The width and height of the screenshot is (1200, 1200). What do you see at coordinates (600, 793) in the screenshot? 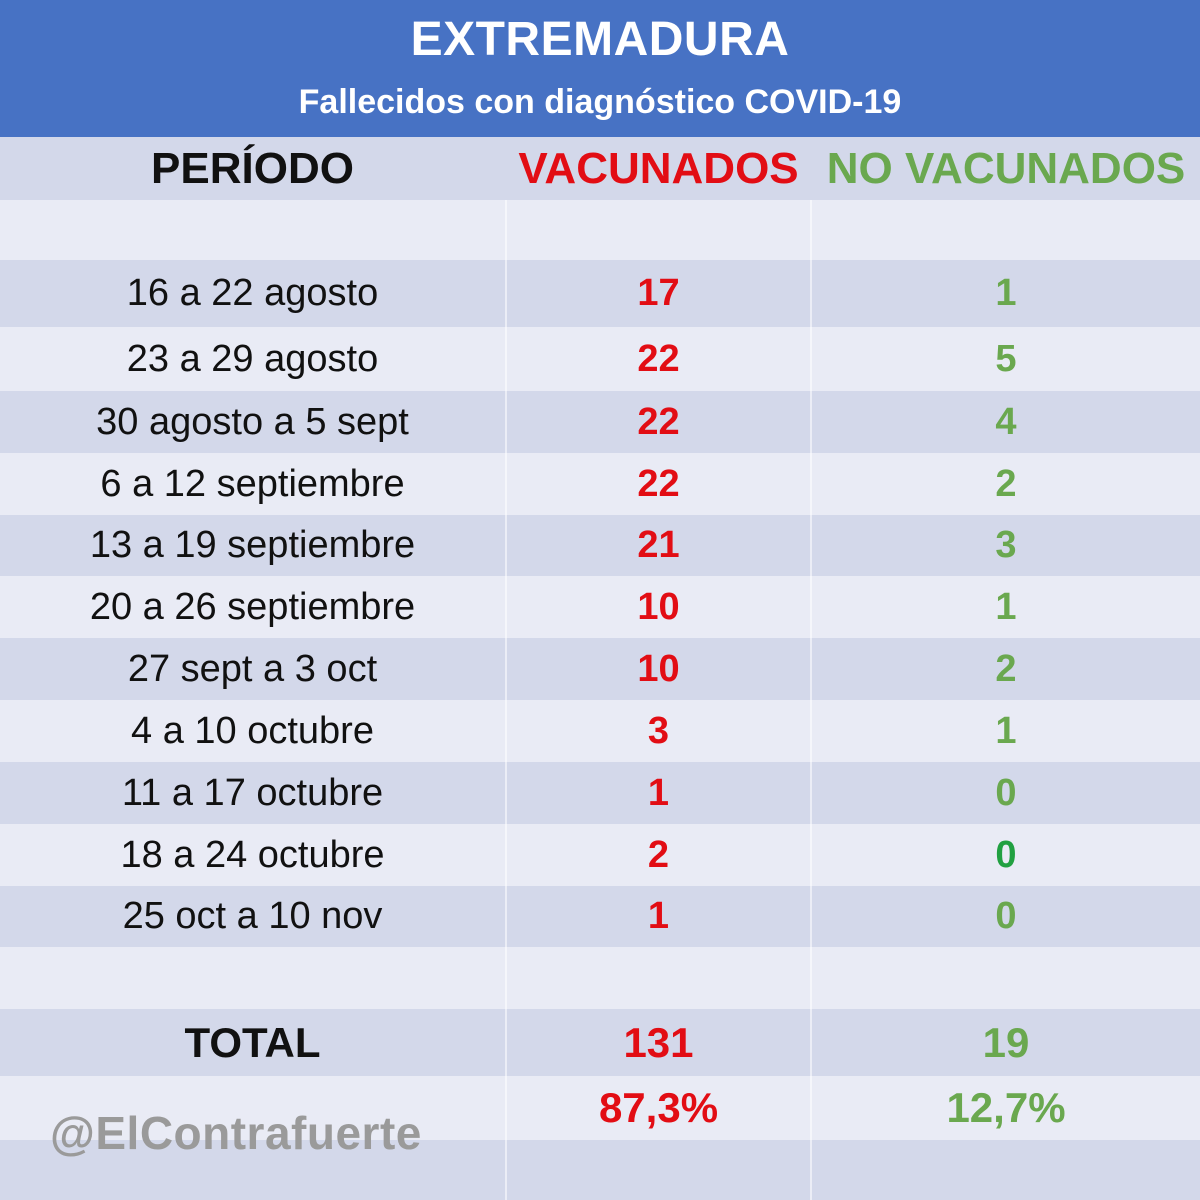
I see `table-row: 11 a 17 octubre 1 0` at bounding box center [600, 793].